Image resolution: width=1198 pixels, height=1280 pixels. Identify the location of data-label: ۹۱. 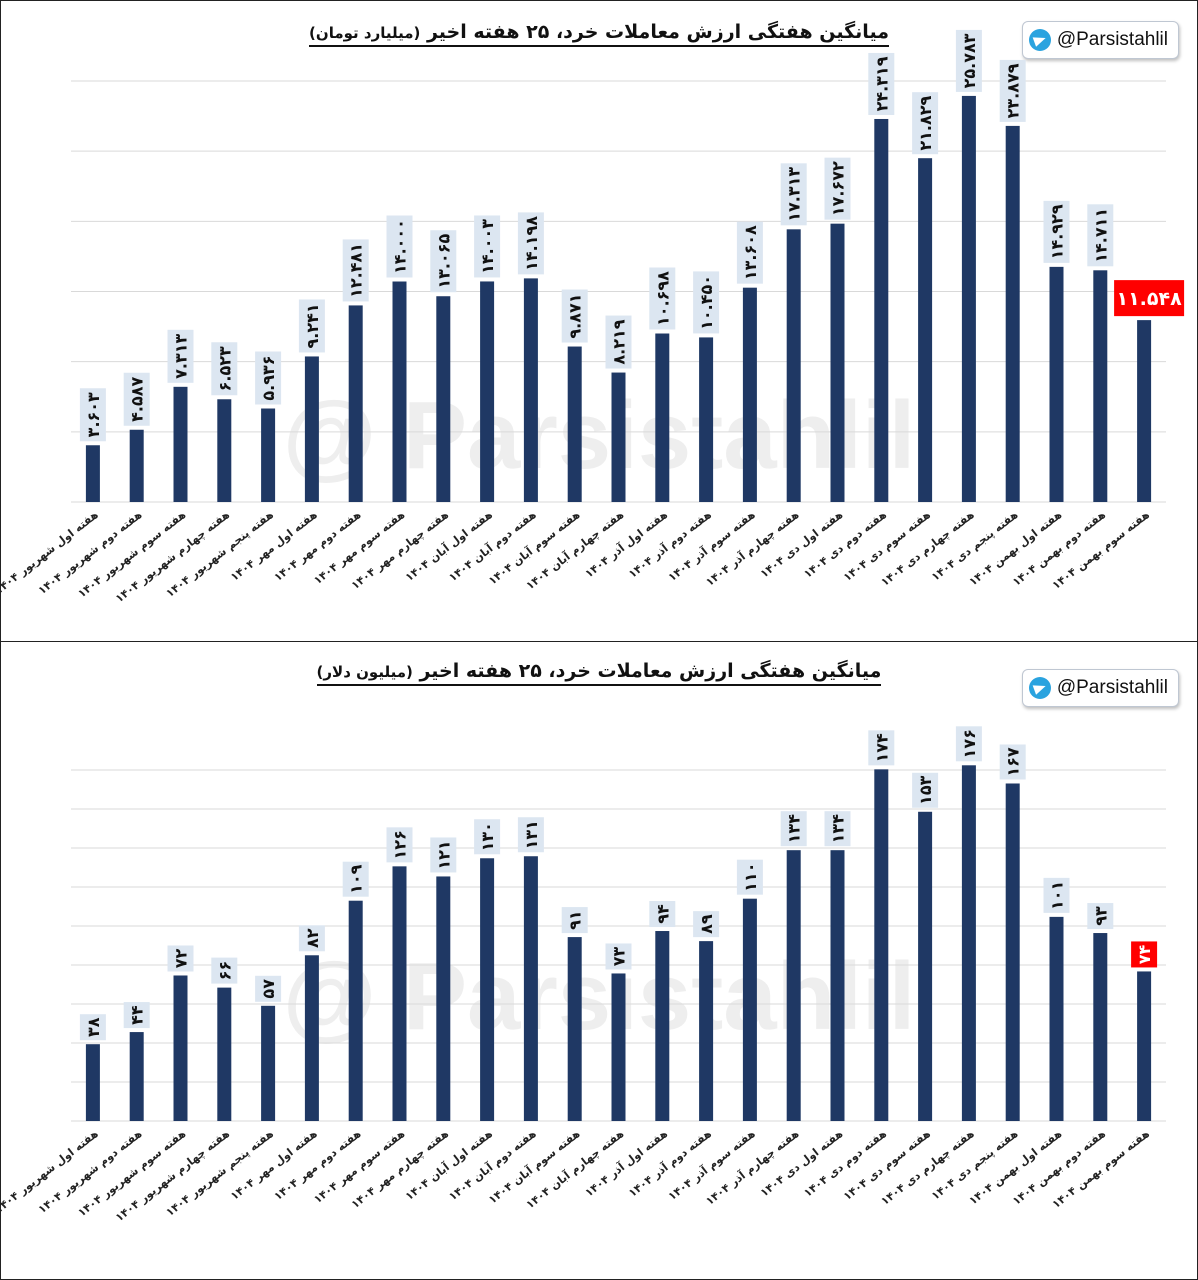
(575, 920).